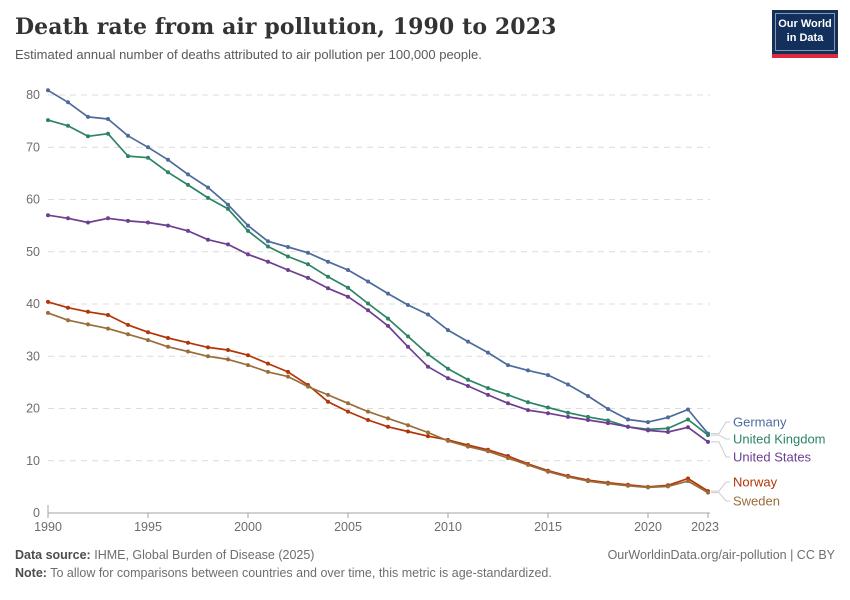  I want to click on legend-connector-united-states, so click(720, 449).